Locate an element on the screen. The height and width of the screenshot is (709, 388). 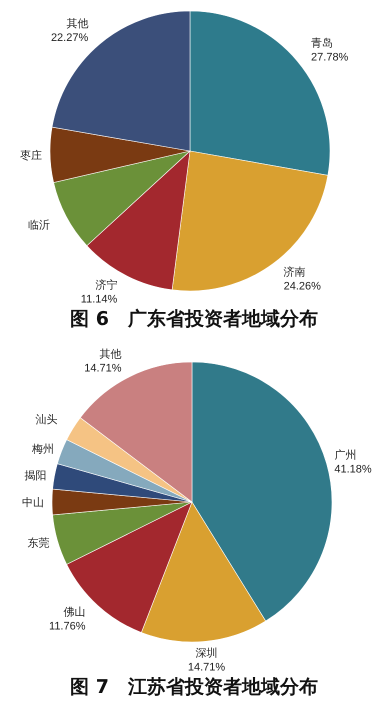
slice-label: 青岛 is located at coordinates (322, 43).